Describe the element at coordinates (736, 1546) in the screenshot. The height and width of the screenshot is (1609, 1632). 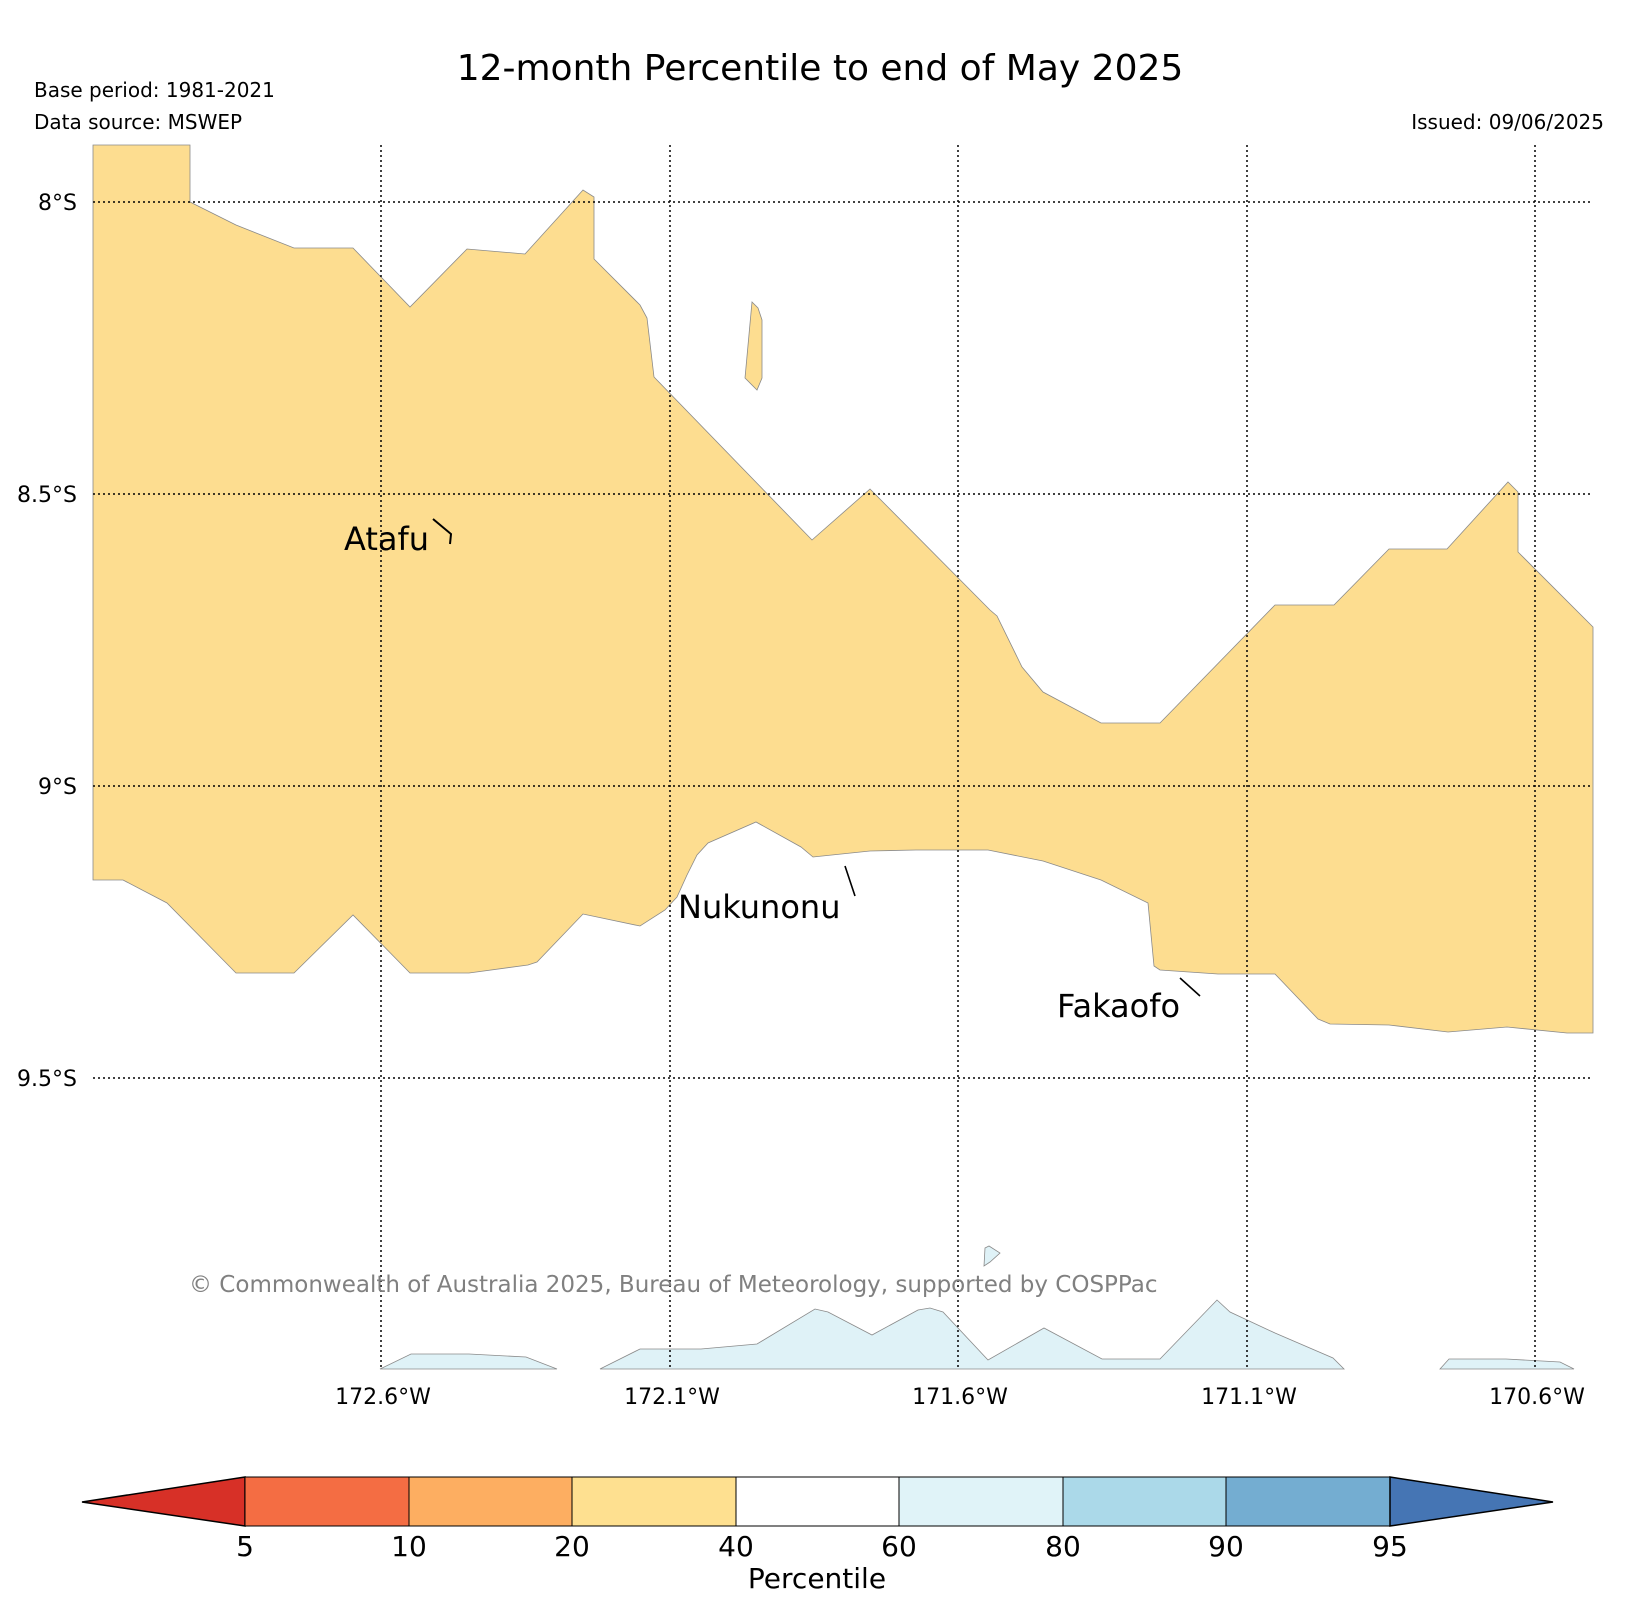
I see `colorbar-tick-label: 40` at that location.